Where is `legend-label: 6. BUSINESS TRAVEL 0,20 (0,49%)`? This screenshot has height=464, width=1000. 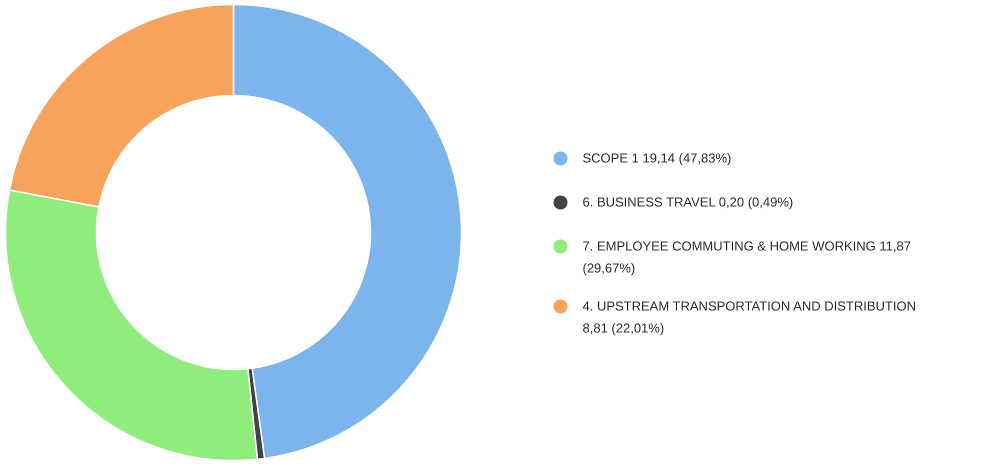 legend-label: 6. BUSINESS TRAVEL 0,20 (0,49%) is located at coordinates (688, 202).